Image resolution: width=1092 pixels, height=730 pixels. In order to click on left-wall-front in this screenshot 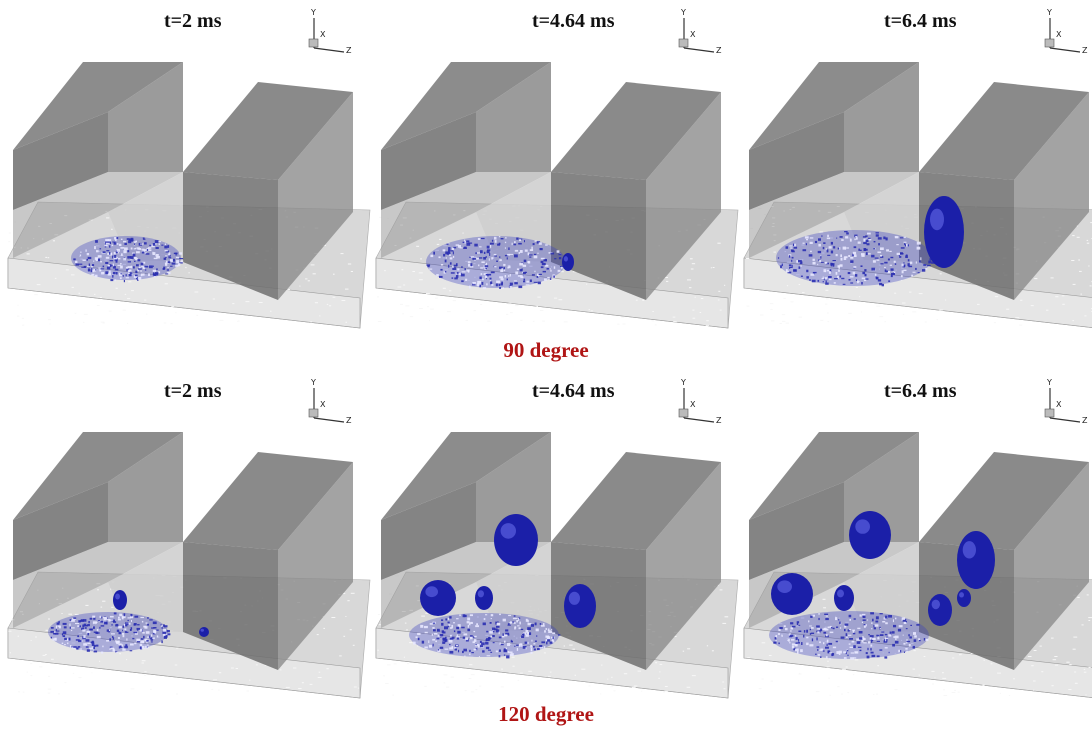, I will do `click(60, 161)`.